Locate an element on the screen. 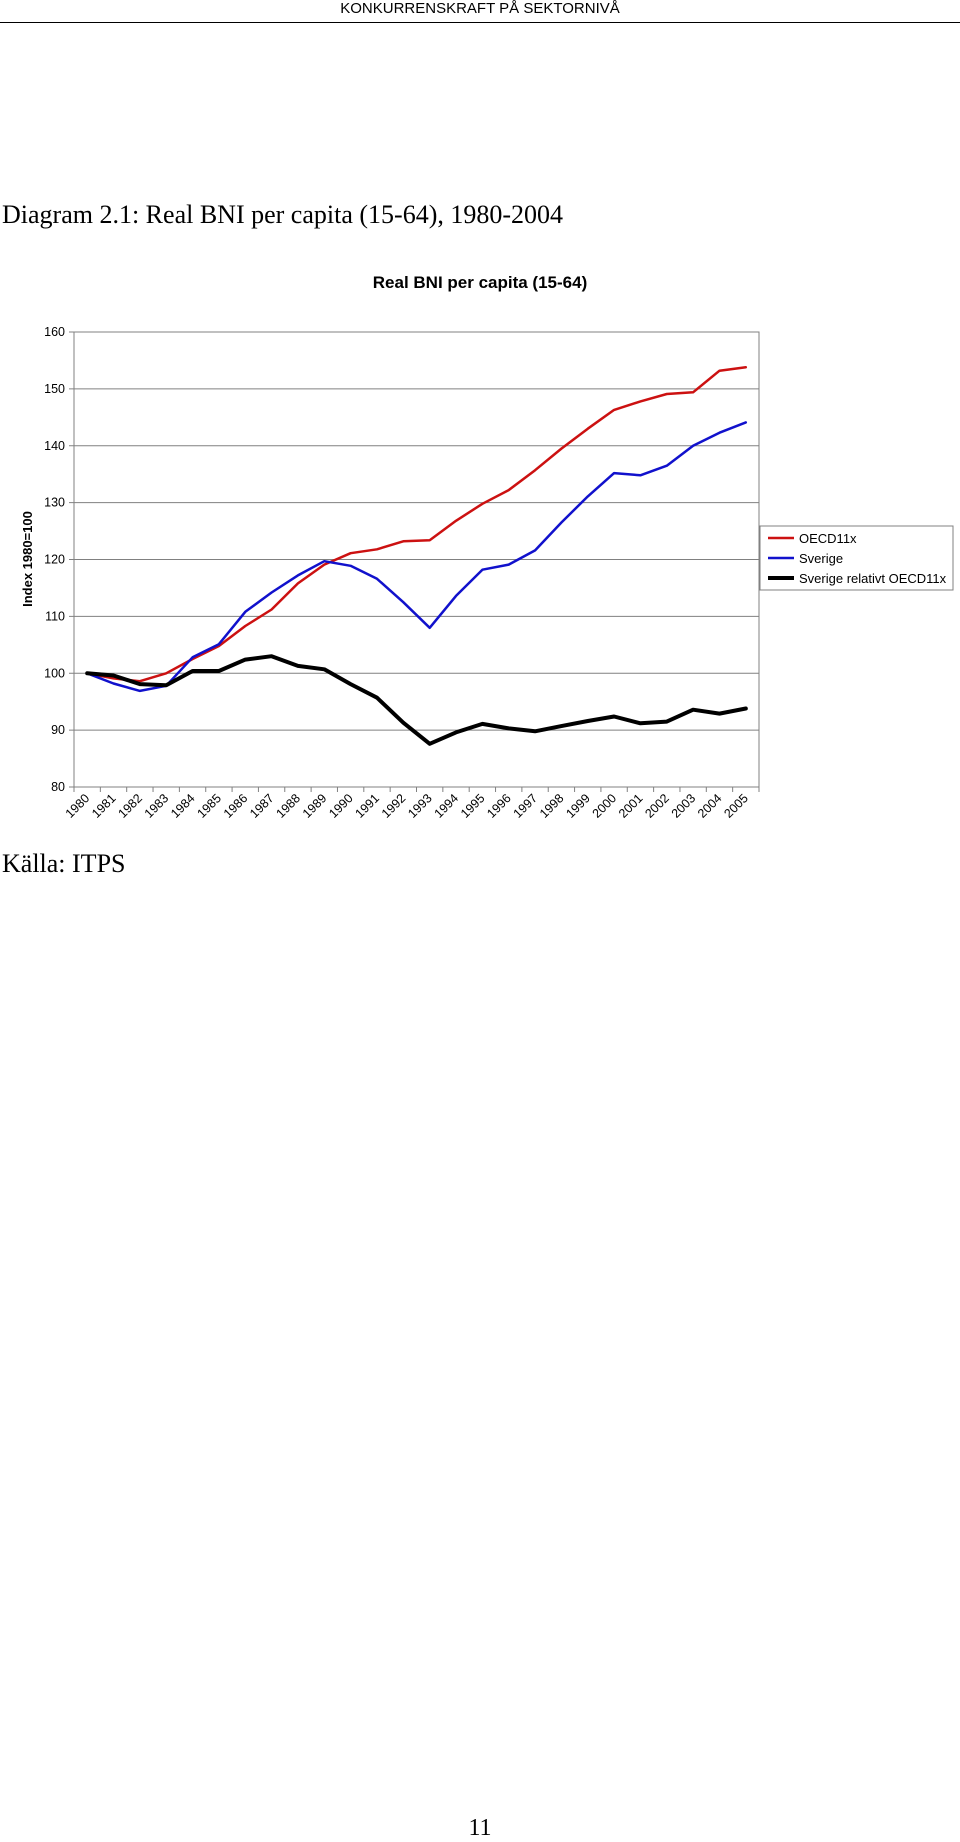 This screenshot has height=1842, width=960. x-tick-label: 1981 is located at coordinates (104, 806).